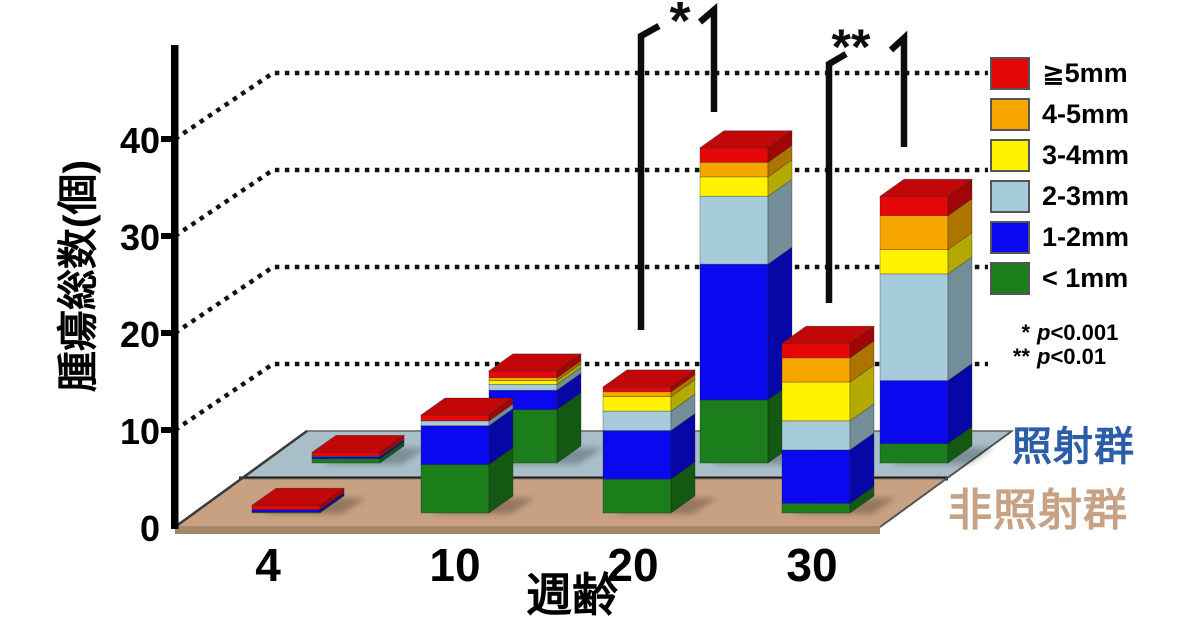  I want to click on legend-item: < 1mm, so click(1059, 278).